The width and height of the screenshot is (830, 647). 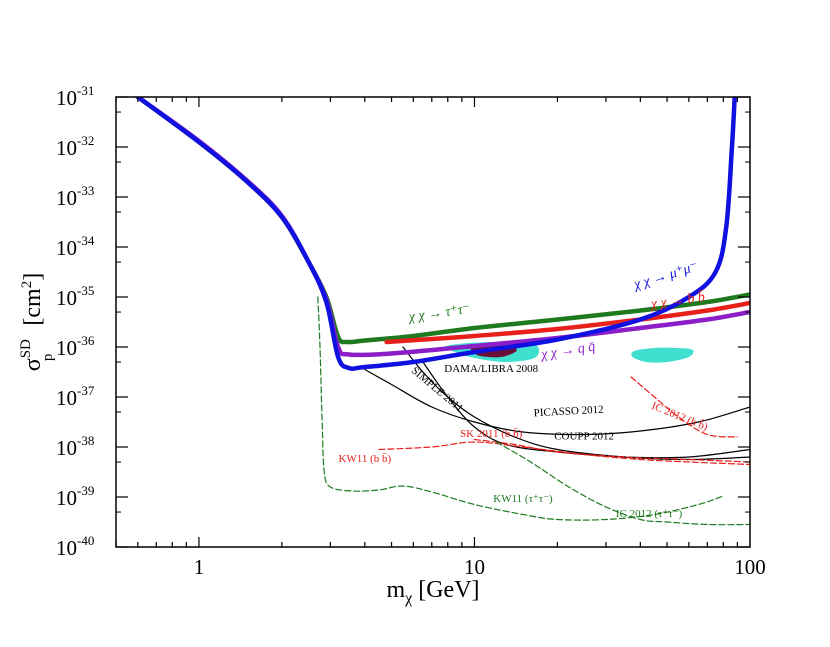 I want to click on annotation-picasso-2012: PICASSO 2012, so click(x=568, y=412).